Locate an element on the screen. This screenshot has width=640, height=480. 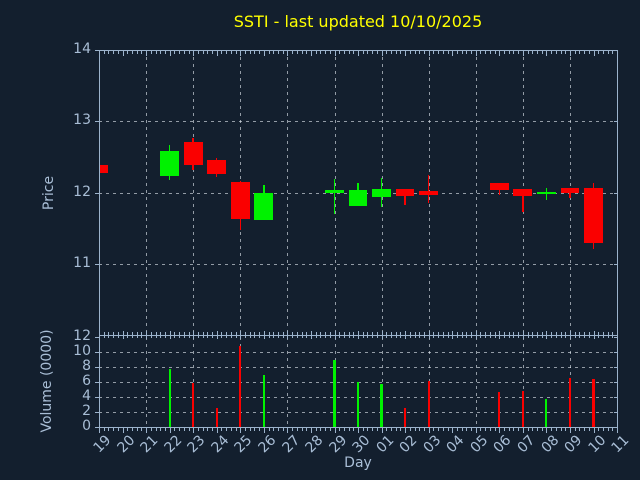
x-tick-label: 24 is located at coordinates (220, 444).